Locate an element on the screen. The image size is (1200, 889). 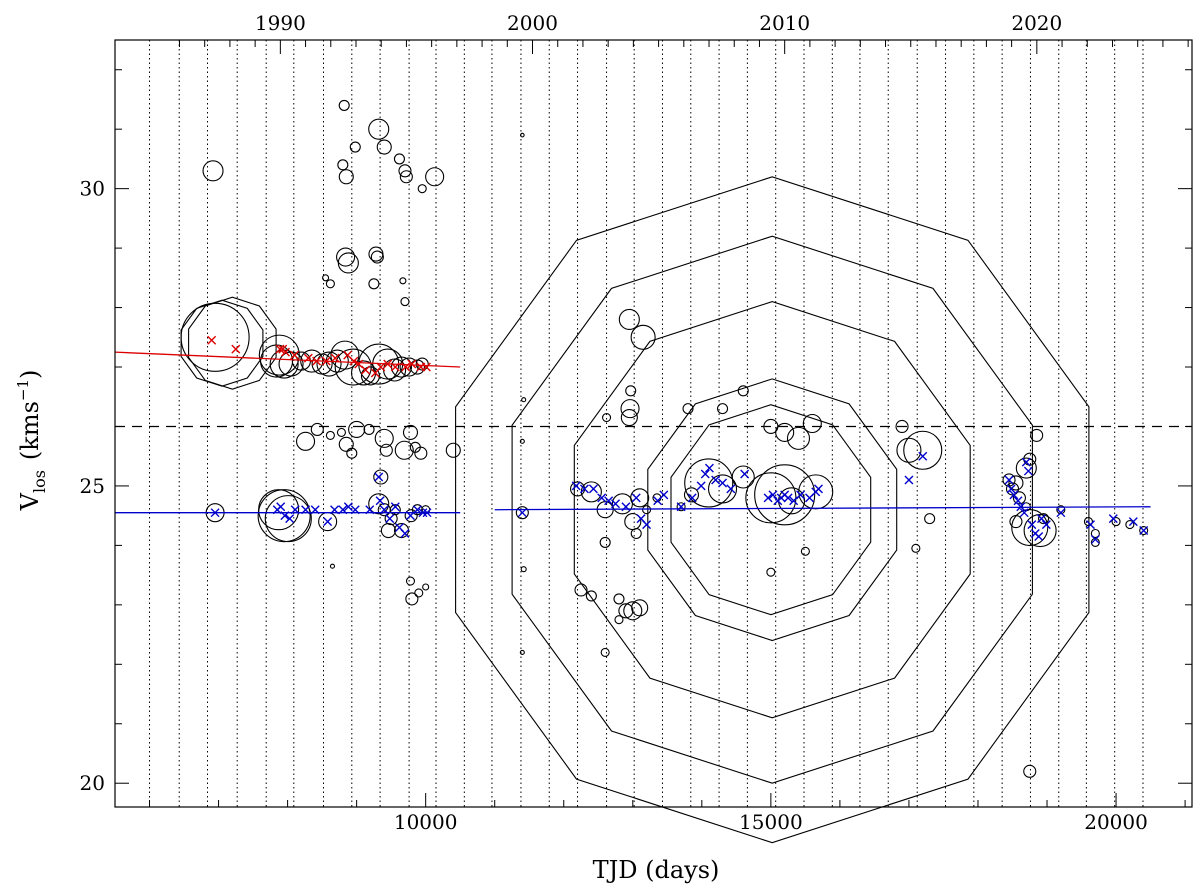
y-axis-title-close: ) is located at coordinates (30, 374).